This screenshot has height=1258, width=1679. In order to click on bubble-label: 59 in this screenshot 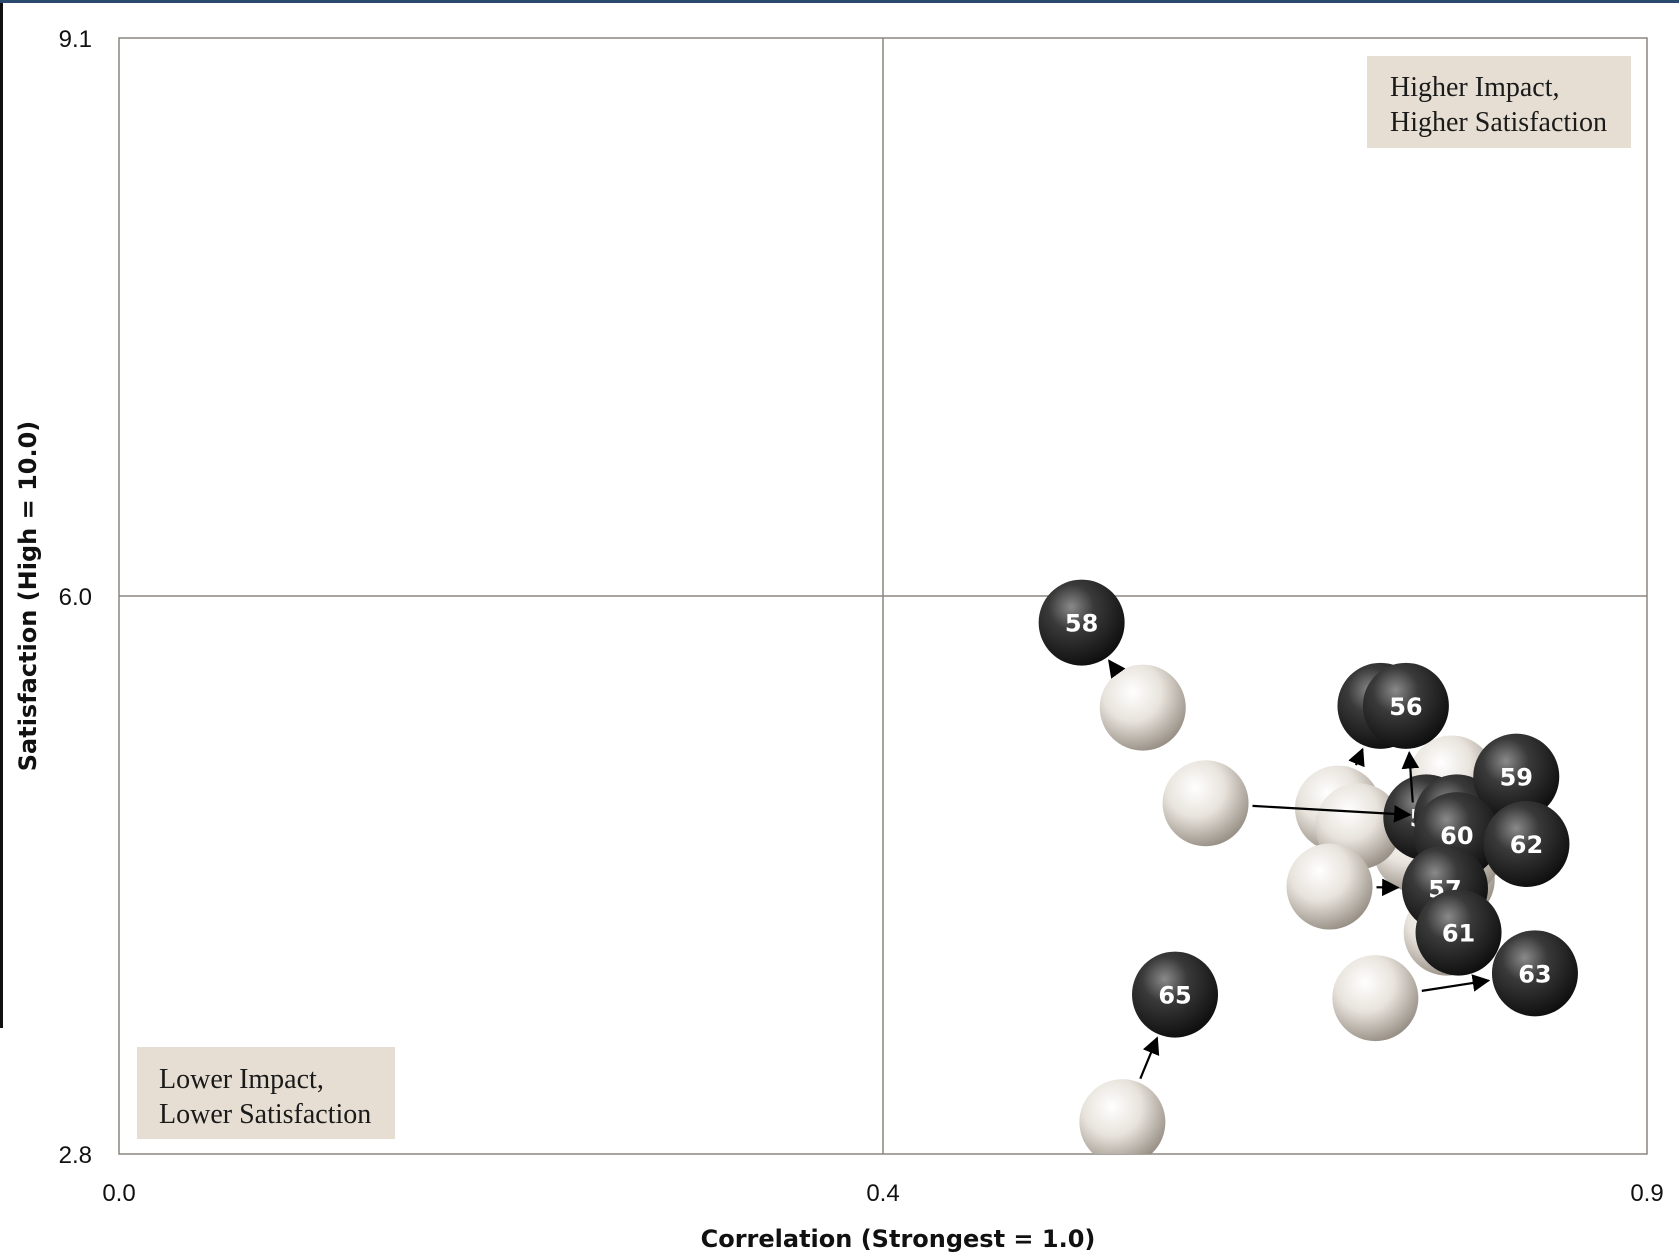, I will do `click(1516, 778)`.